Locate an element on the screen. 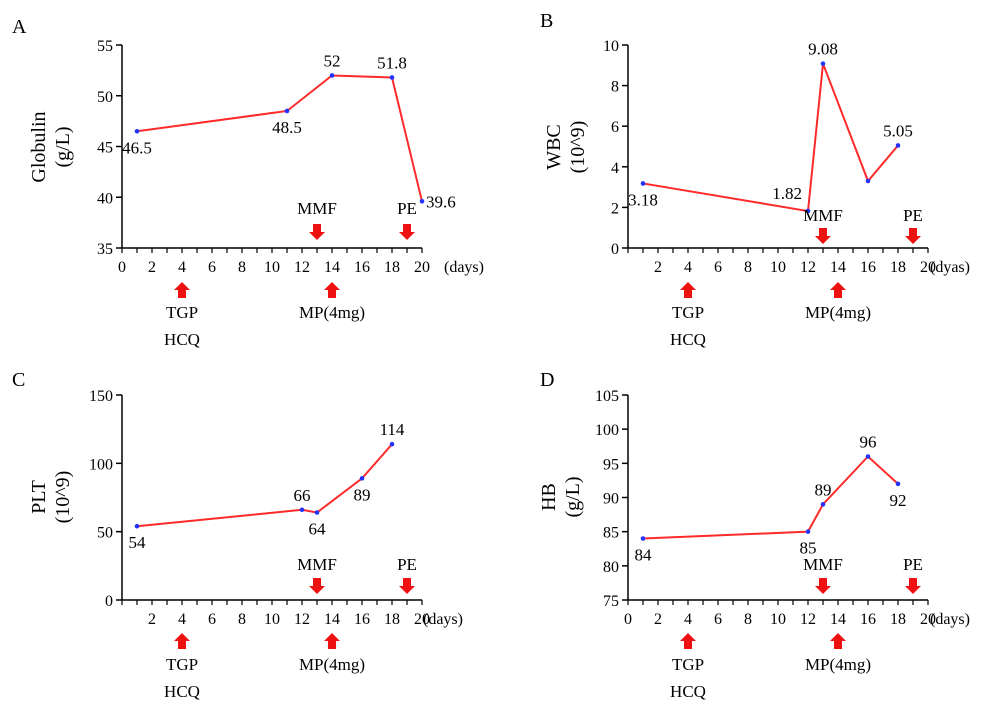 The image size is (1002, 707). panel-c-data-label: 66 is located at coordinates (302, 495).